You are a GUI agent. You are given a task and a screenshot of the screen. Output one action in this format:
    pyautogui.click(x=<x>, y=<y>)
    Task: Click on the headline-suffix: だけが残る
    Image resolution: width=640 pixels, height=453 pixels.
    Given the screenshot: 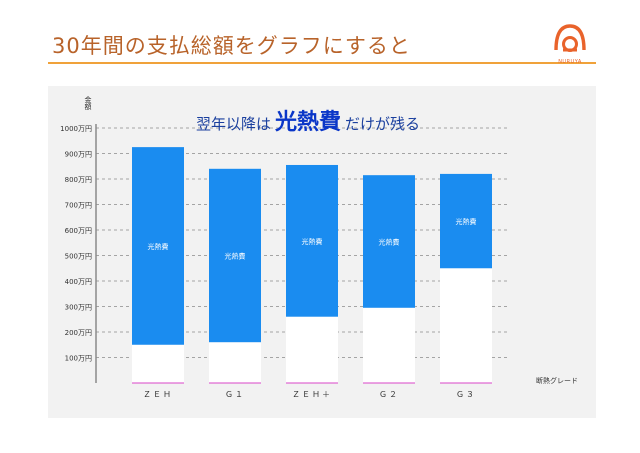 What is the action you would take?
    pyautogui.click(x=383, y=124)
    